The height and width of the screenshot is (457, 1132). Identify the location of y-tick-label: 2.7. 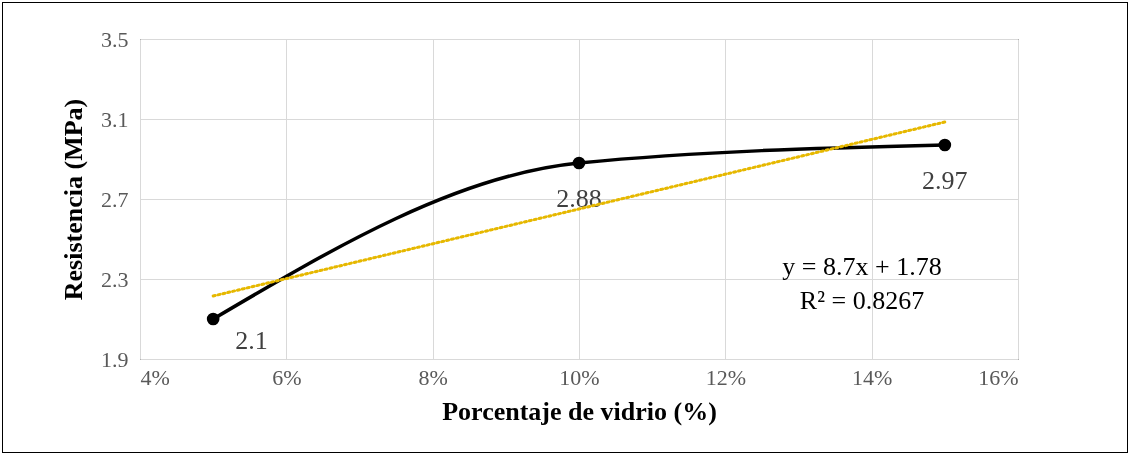
(115, 199).